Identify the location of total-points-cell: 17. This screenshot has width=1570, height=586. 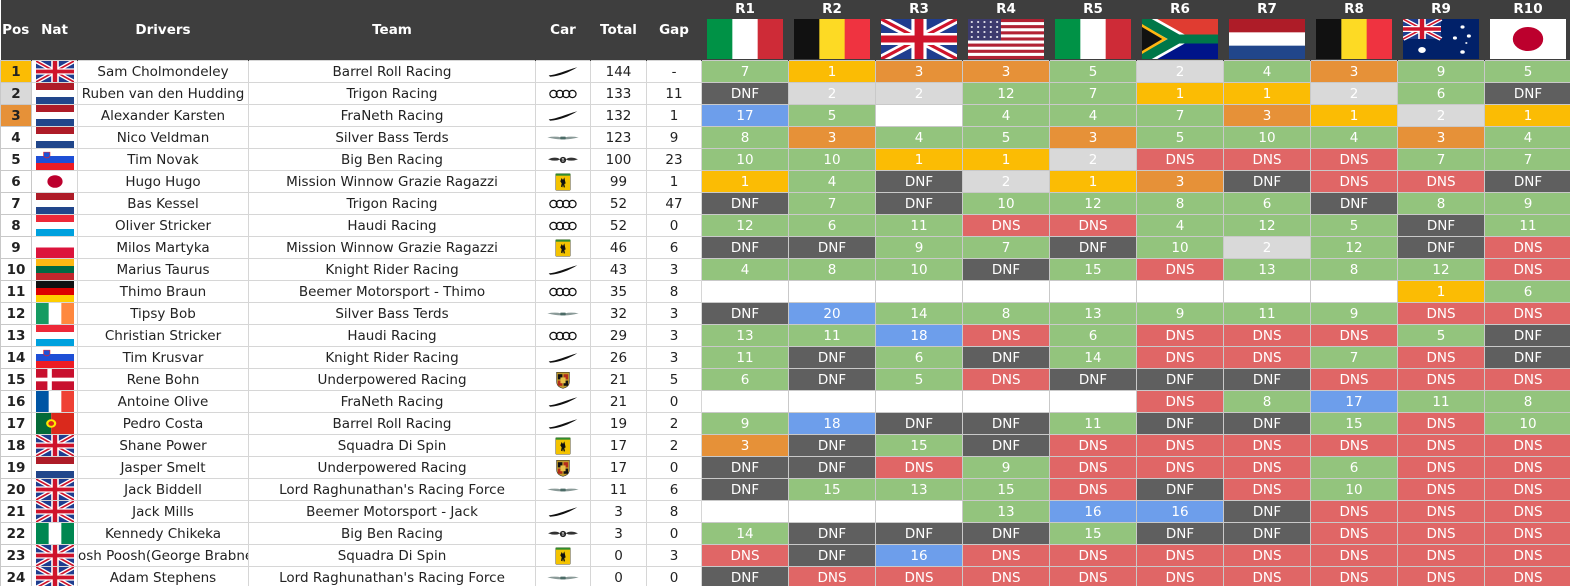
(618, 467).